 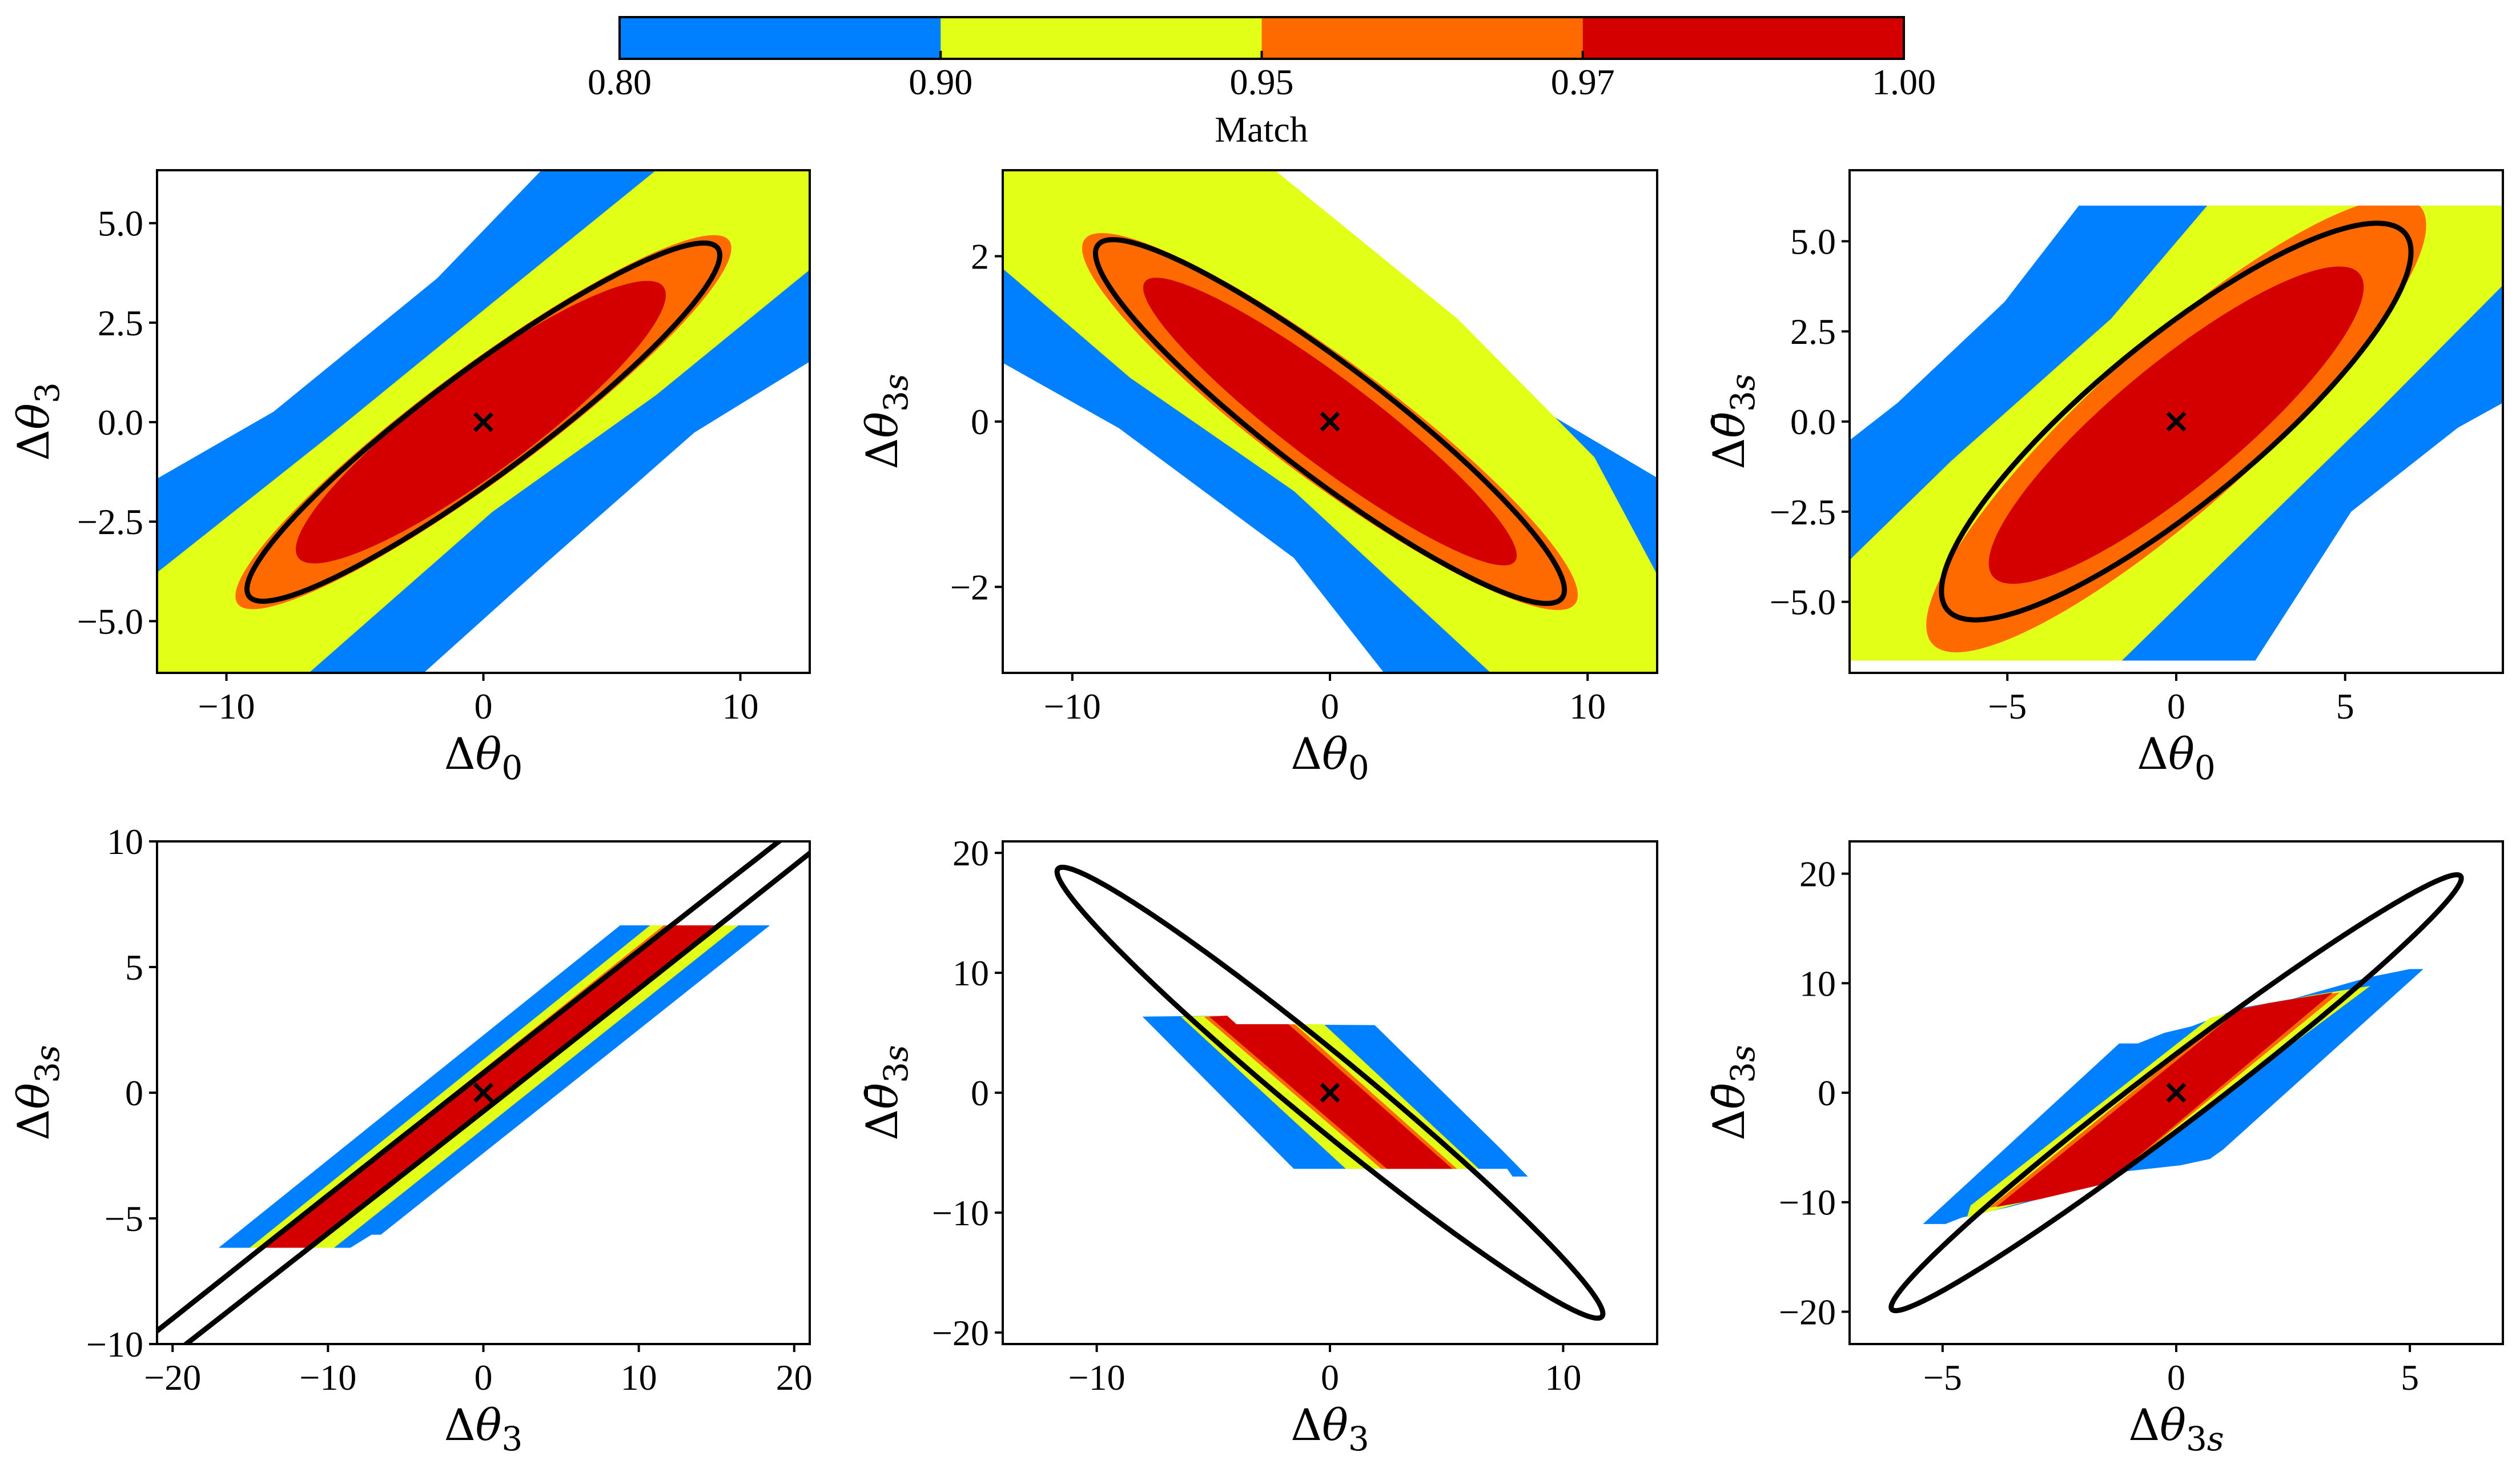 I want to click on y-tick-label: 10, so click(x=125, y=841).